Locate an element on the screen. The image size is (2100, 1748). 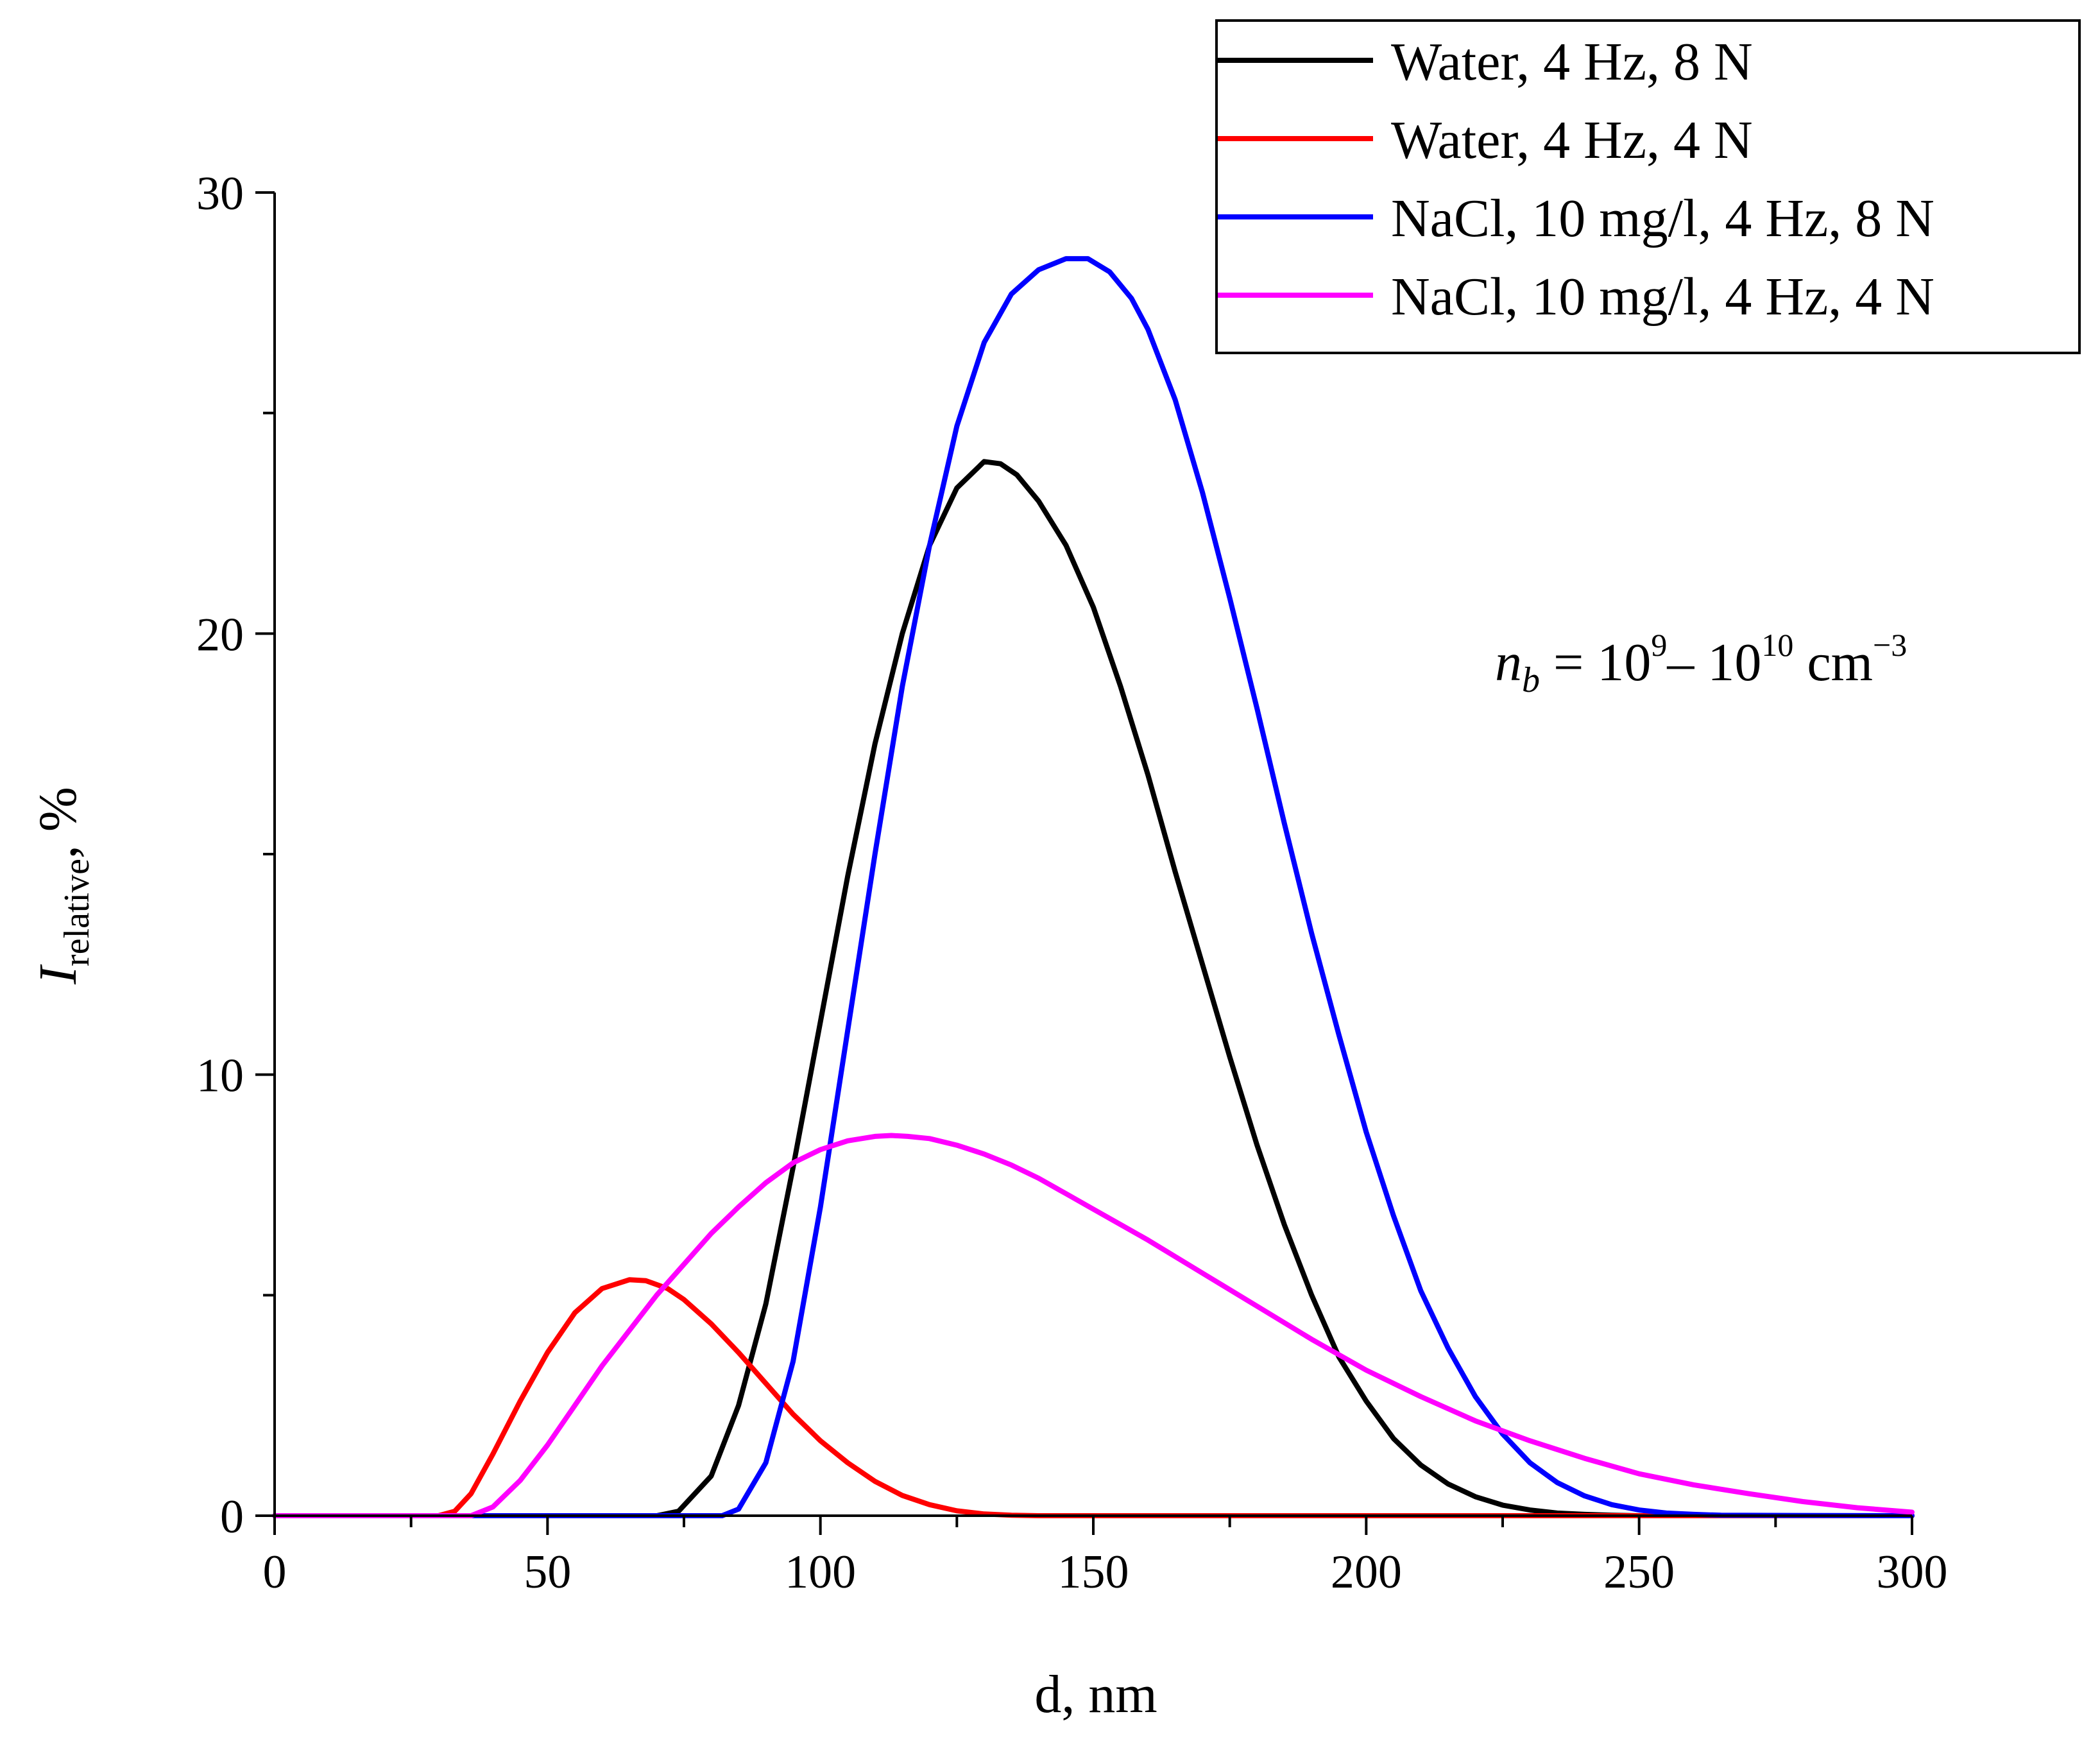
y-tick-label: 0 is located at coordinates (232, 1517).